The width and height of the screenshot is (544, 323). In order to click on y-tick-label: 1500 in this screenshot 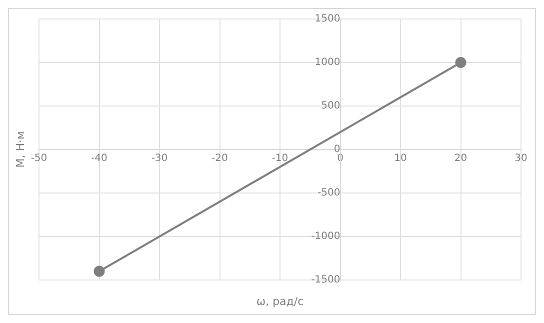, I will do `click(327, 19)`.